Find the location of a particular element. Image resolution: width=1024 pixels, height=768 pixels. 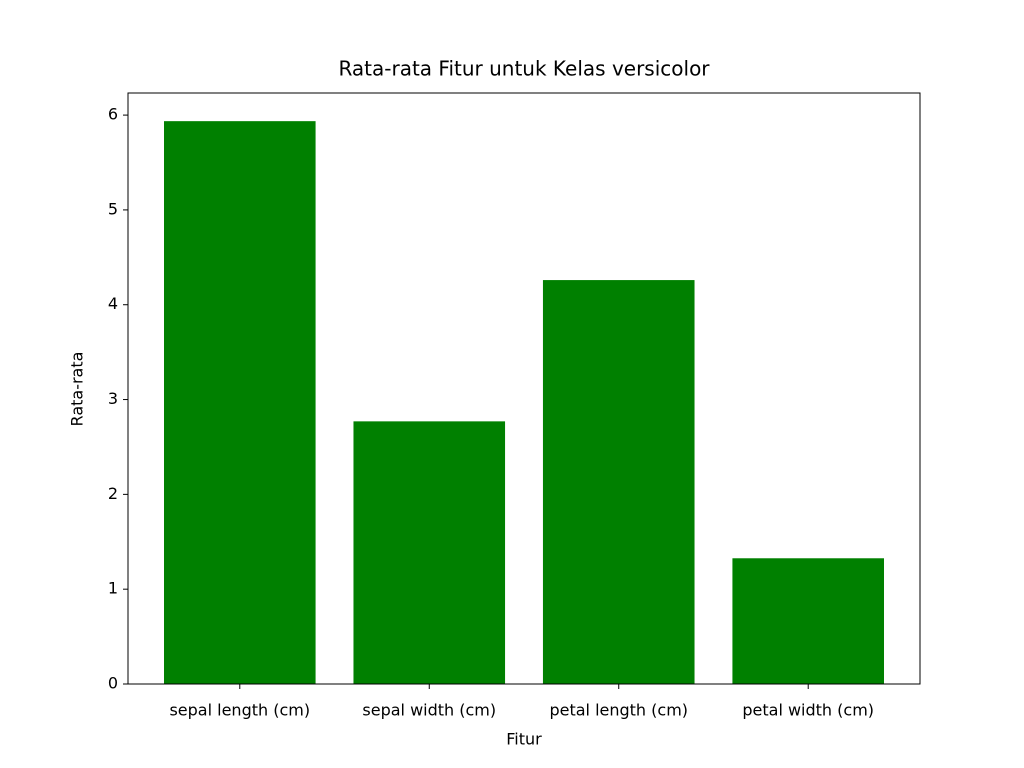

x-axis-label: Fitur is located at coordinates (524, 739).